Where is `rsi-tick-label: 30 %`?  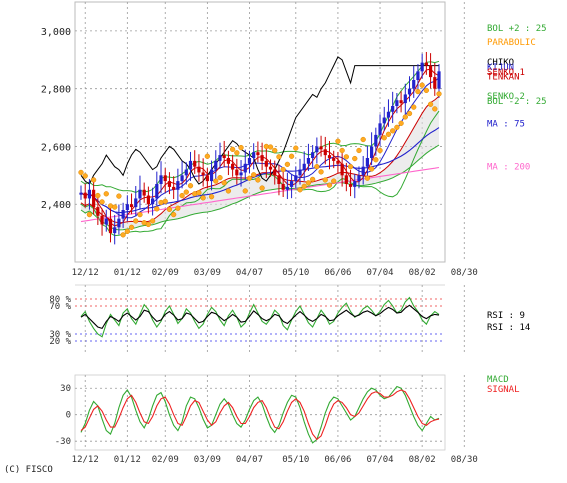 rsi-tick-label: 30 % is located at coordinates (60, 335).